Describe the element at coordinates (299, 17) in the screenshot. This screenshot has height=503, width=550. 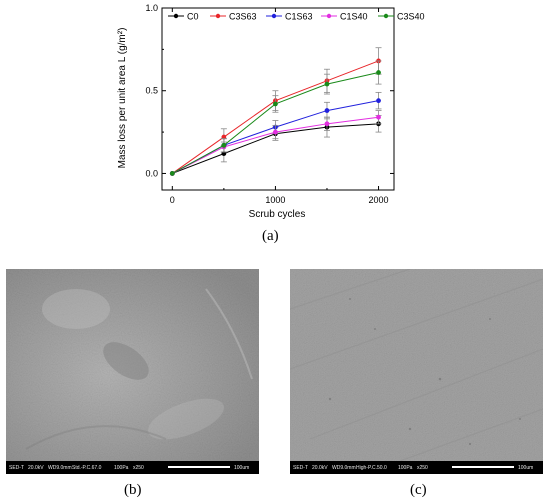
I see `legend-label-C1S63: C1S63` at that location.